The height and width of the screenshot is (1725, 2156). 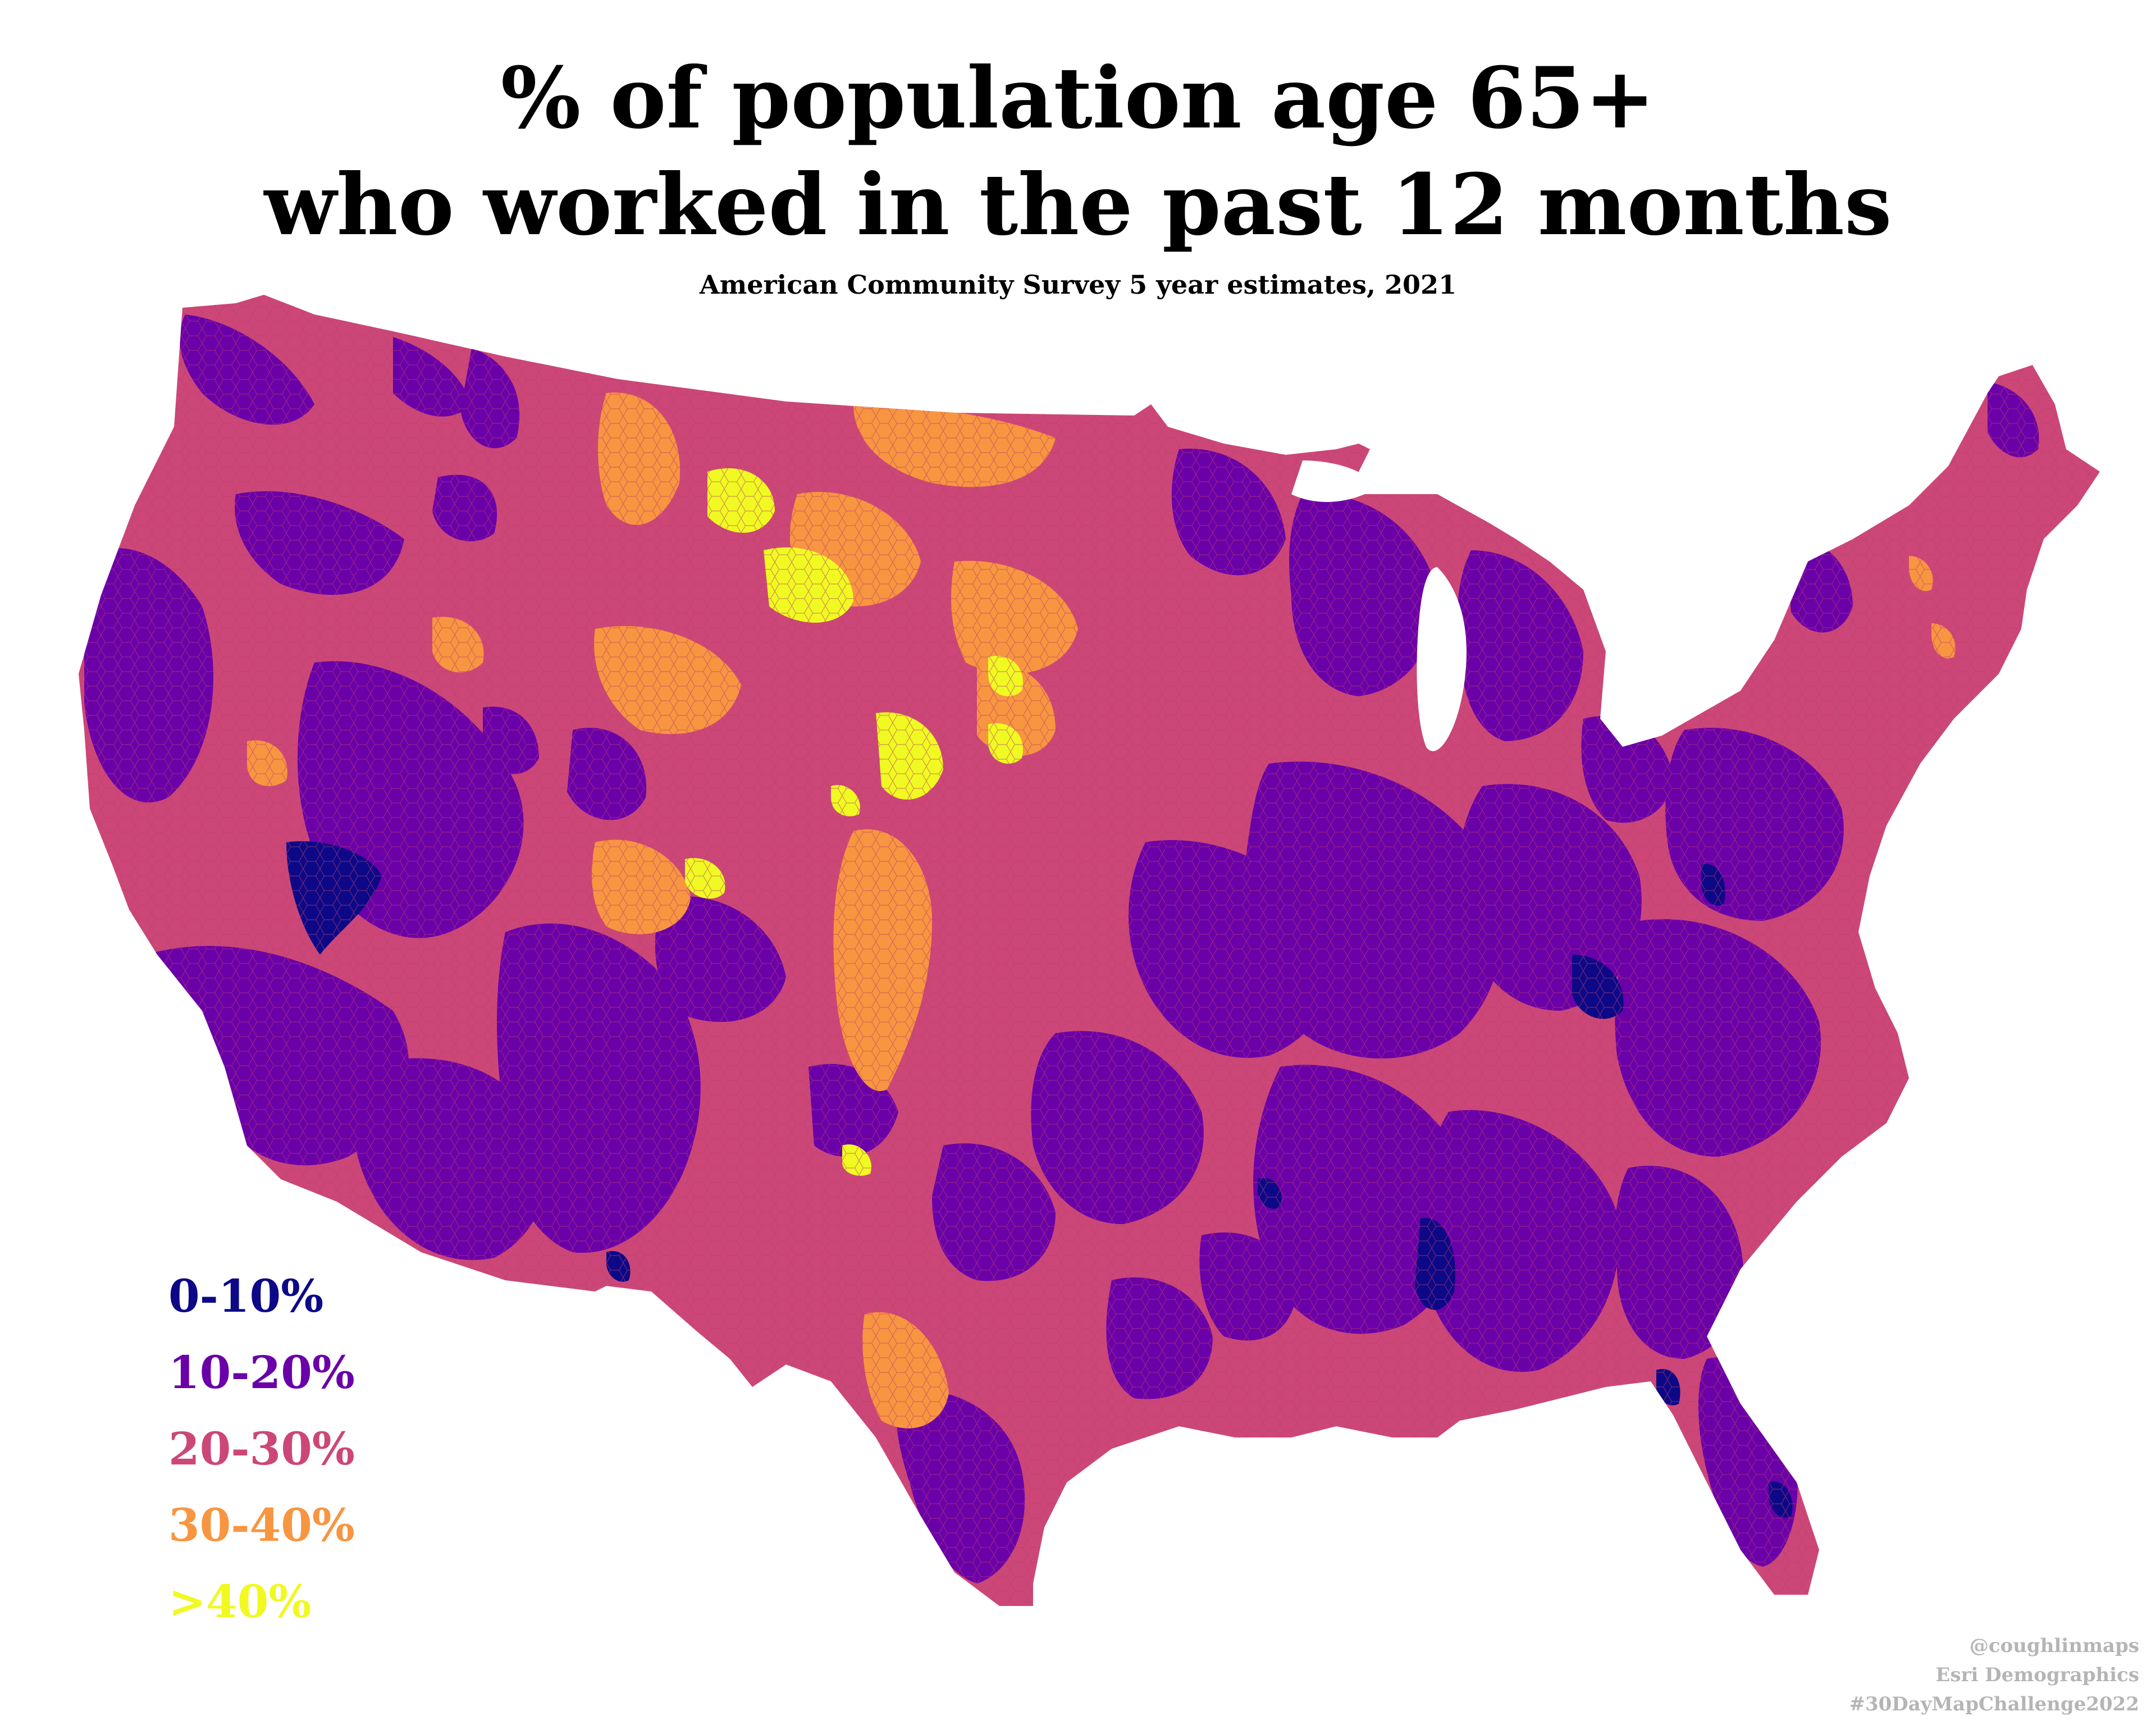 What do you see at coordinates (2037, 1675) in the screenshot?
I see `credit-source: Esri Demographics` at bounding box center [2037, 1675].